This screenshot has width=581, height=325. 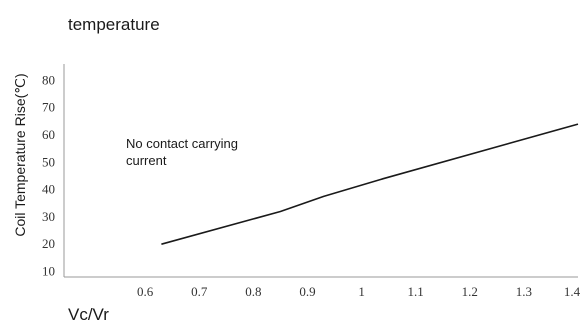 What do you see at coordinates (572, 291) in the screenshot?
I see `x-tick-label: 1.4` at bounding box center [572, 291].